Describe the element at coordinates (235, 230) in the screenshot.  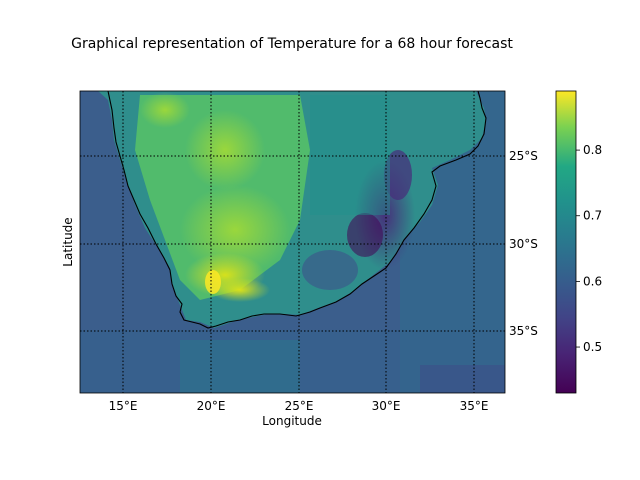
I see `hot-spot-central` at that location.